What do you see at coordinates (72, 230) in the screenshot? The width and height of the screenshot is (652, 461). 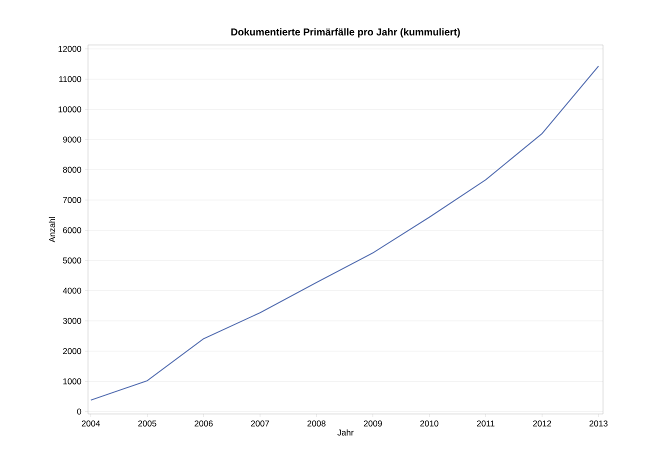 I see `y-tick-label: 6000` at bounding box center [72, 230].